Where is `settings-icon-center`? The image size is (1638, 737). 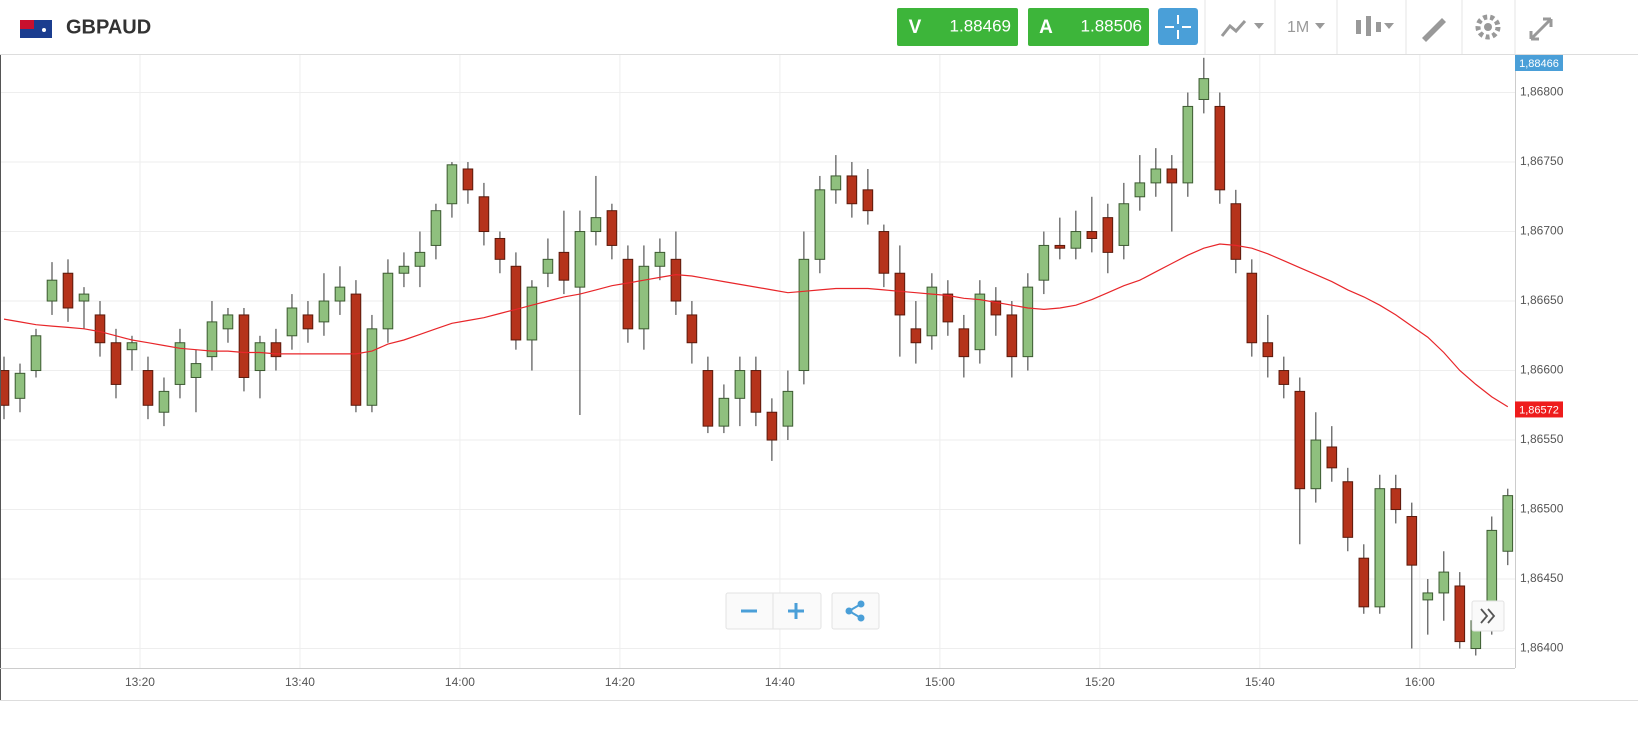
settings-icon-center is located at coordinates (1488, 27).